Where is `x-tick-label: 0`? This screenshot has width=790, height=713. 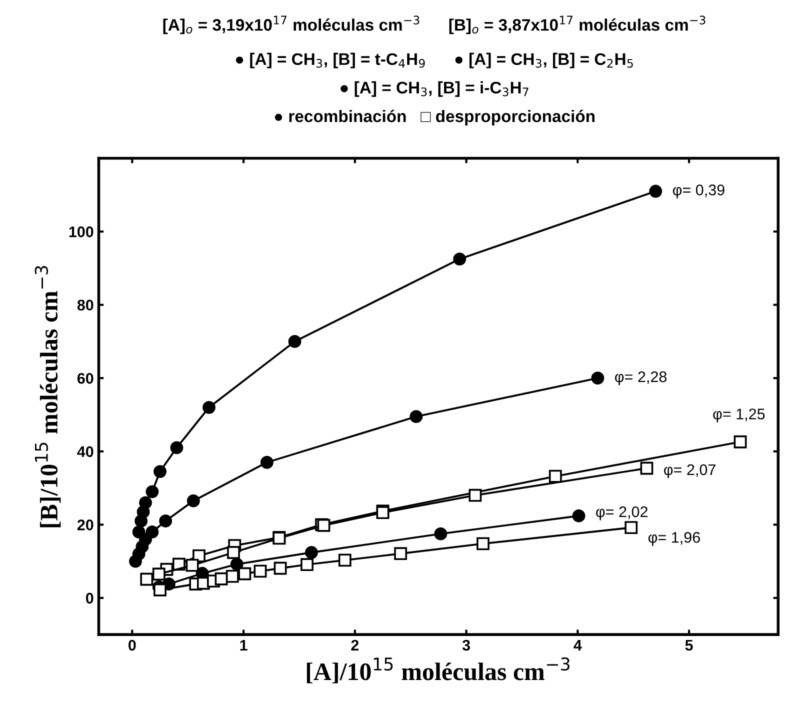
x-tick-label: 0 is located at coordinates (132, 645).